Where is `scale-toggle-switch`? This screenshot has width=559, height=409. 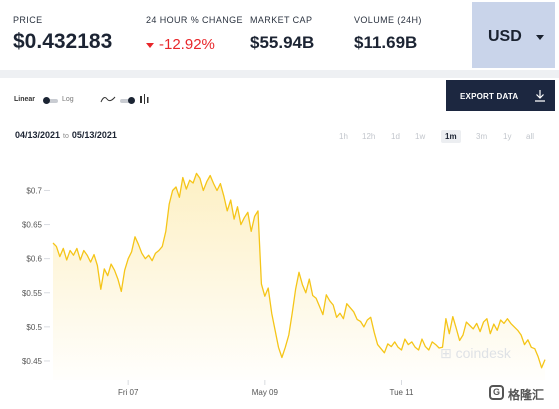 scale-toggle-switch is located at coordinates (50, 100).